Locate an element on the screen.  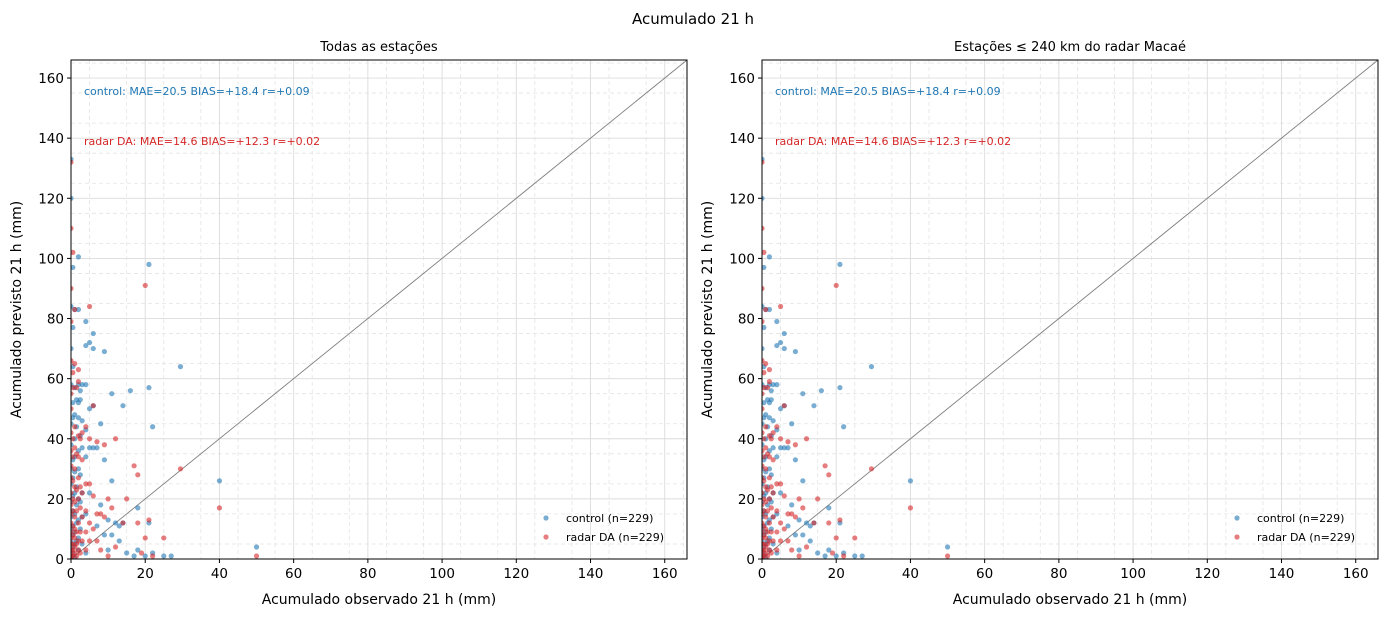
panel-title: Todas as estações is located at coordinates (378, 47).